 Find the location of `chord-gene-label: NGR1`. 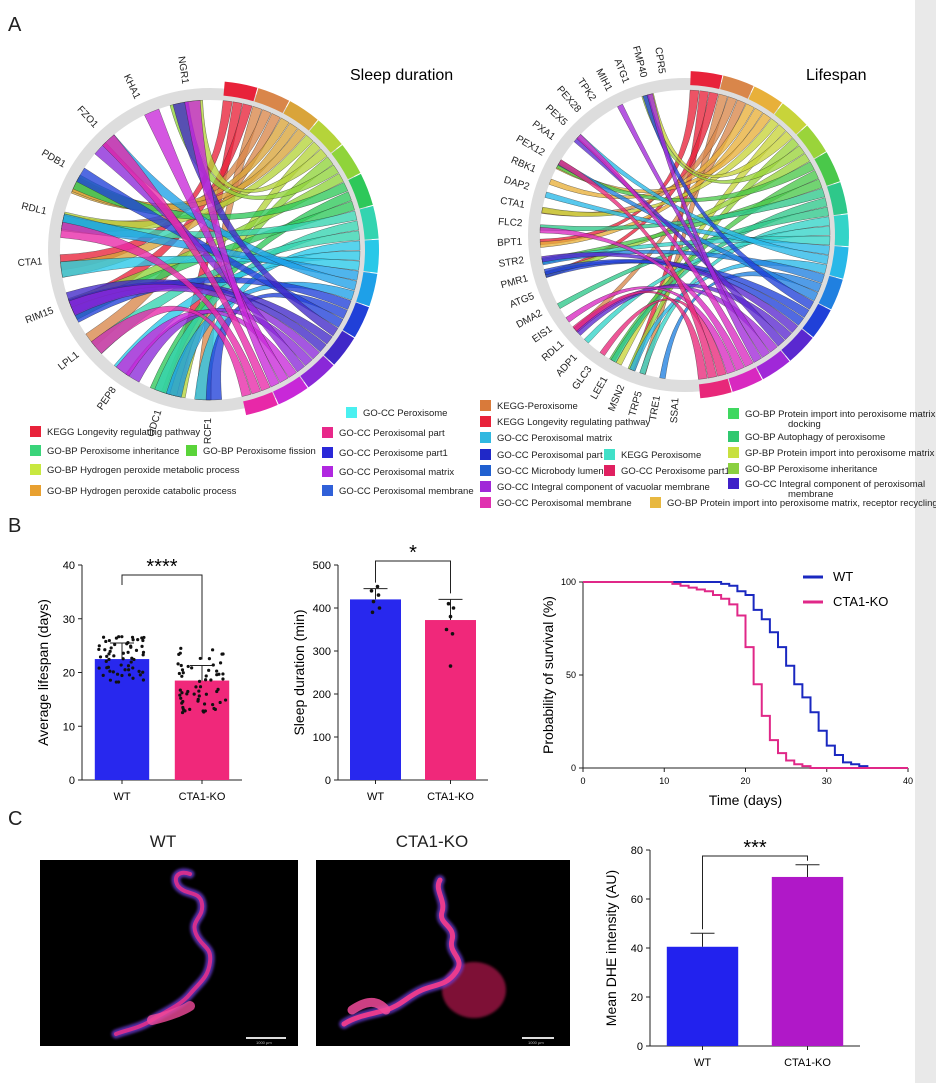

chord-gene-label: NGR1 is located at coordinates (182, 71).